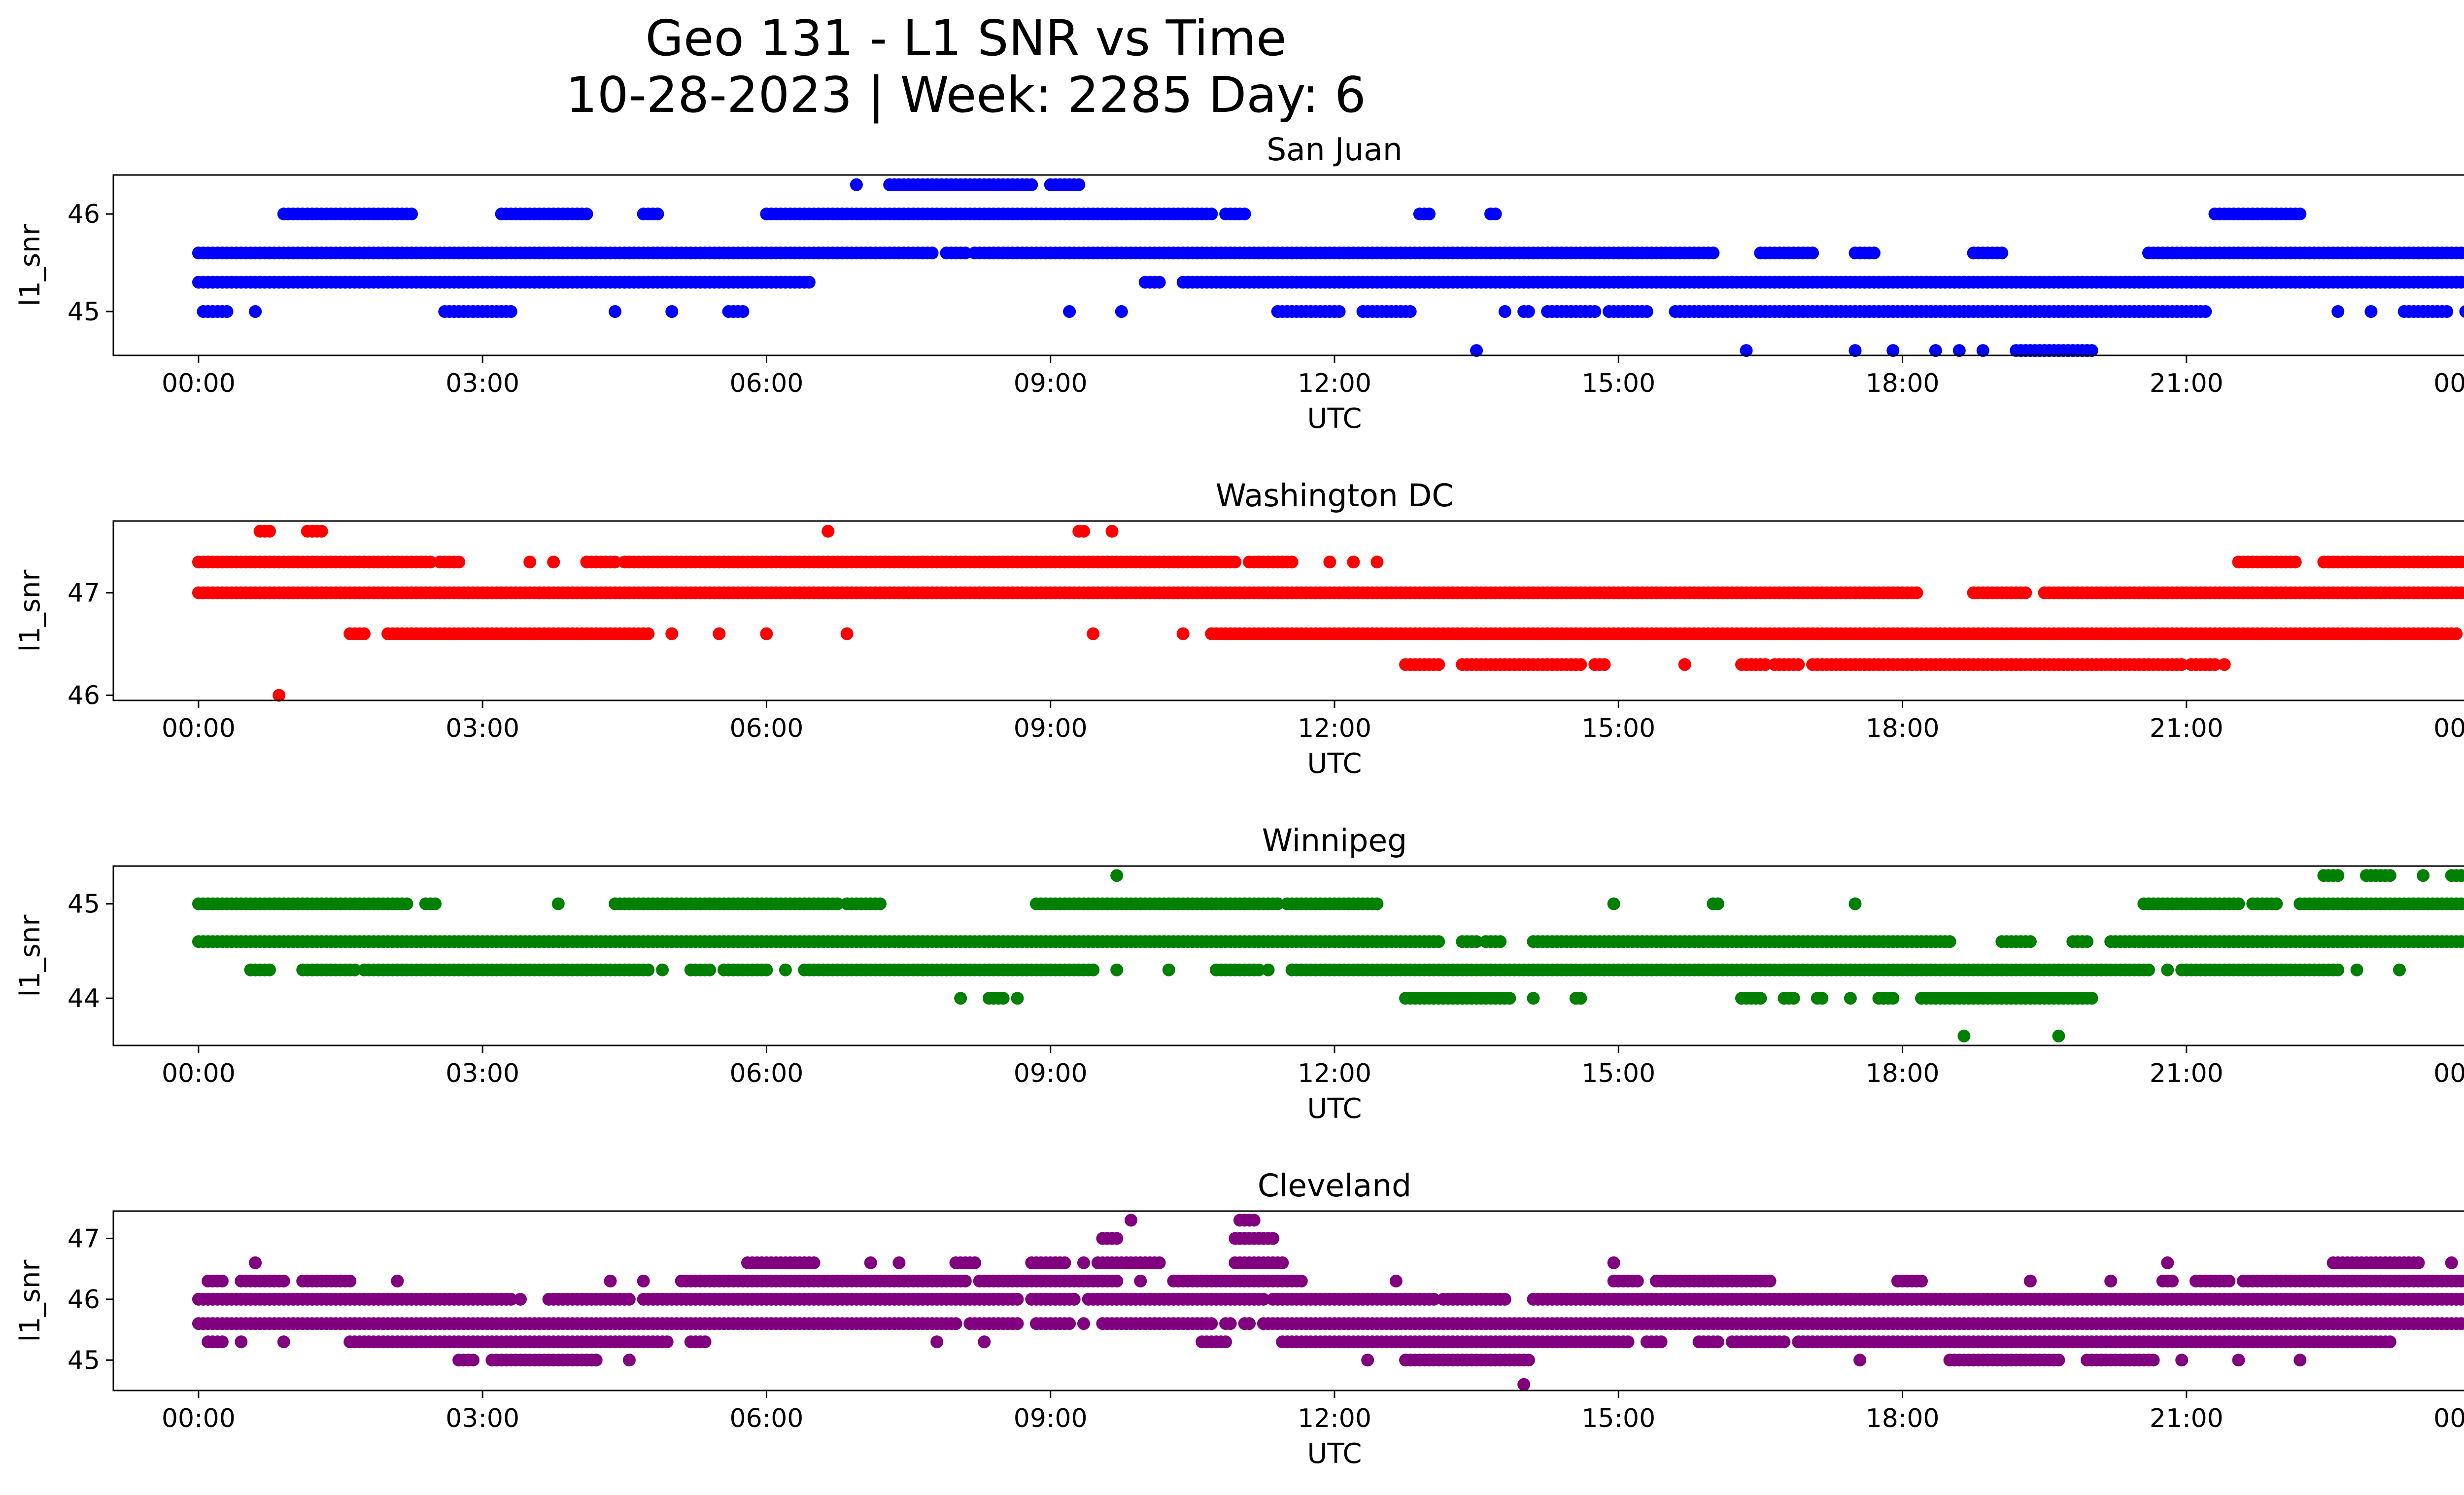 The image size is (2464, 1495). What do you see at coordinates (966, 95) in the screenshot?
I see `figure-title-line2: 10-28-2023 | Week: 2285 Day: 6` at bounding box center [966, 95].